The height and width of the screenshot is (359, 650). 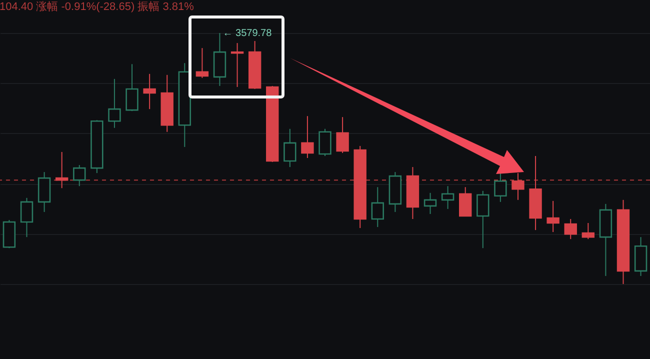 What do you see at coordinates (97, 7) in the screenshot?
I see `chart-title: 104.40 涨幅 -0.91%(-28.65) 振幅 3.81%` at bounding box center [97, 7].